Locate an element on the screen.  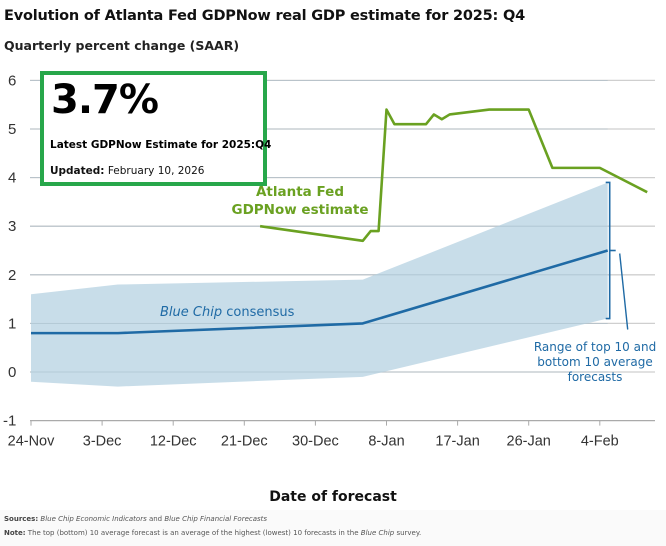
latest-estimate-label: Latest GDPNow Estimate for 2025:Q4 is located at coordinates (161, 145).